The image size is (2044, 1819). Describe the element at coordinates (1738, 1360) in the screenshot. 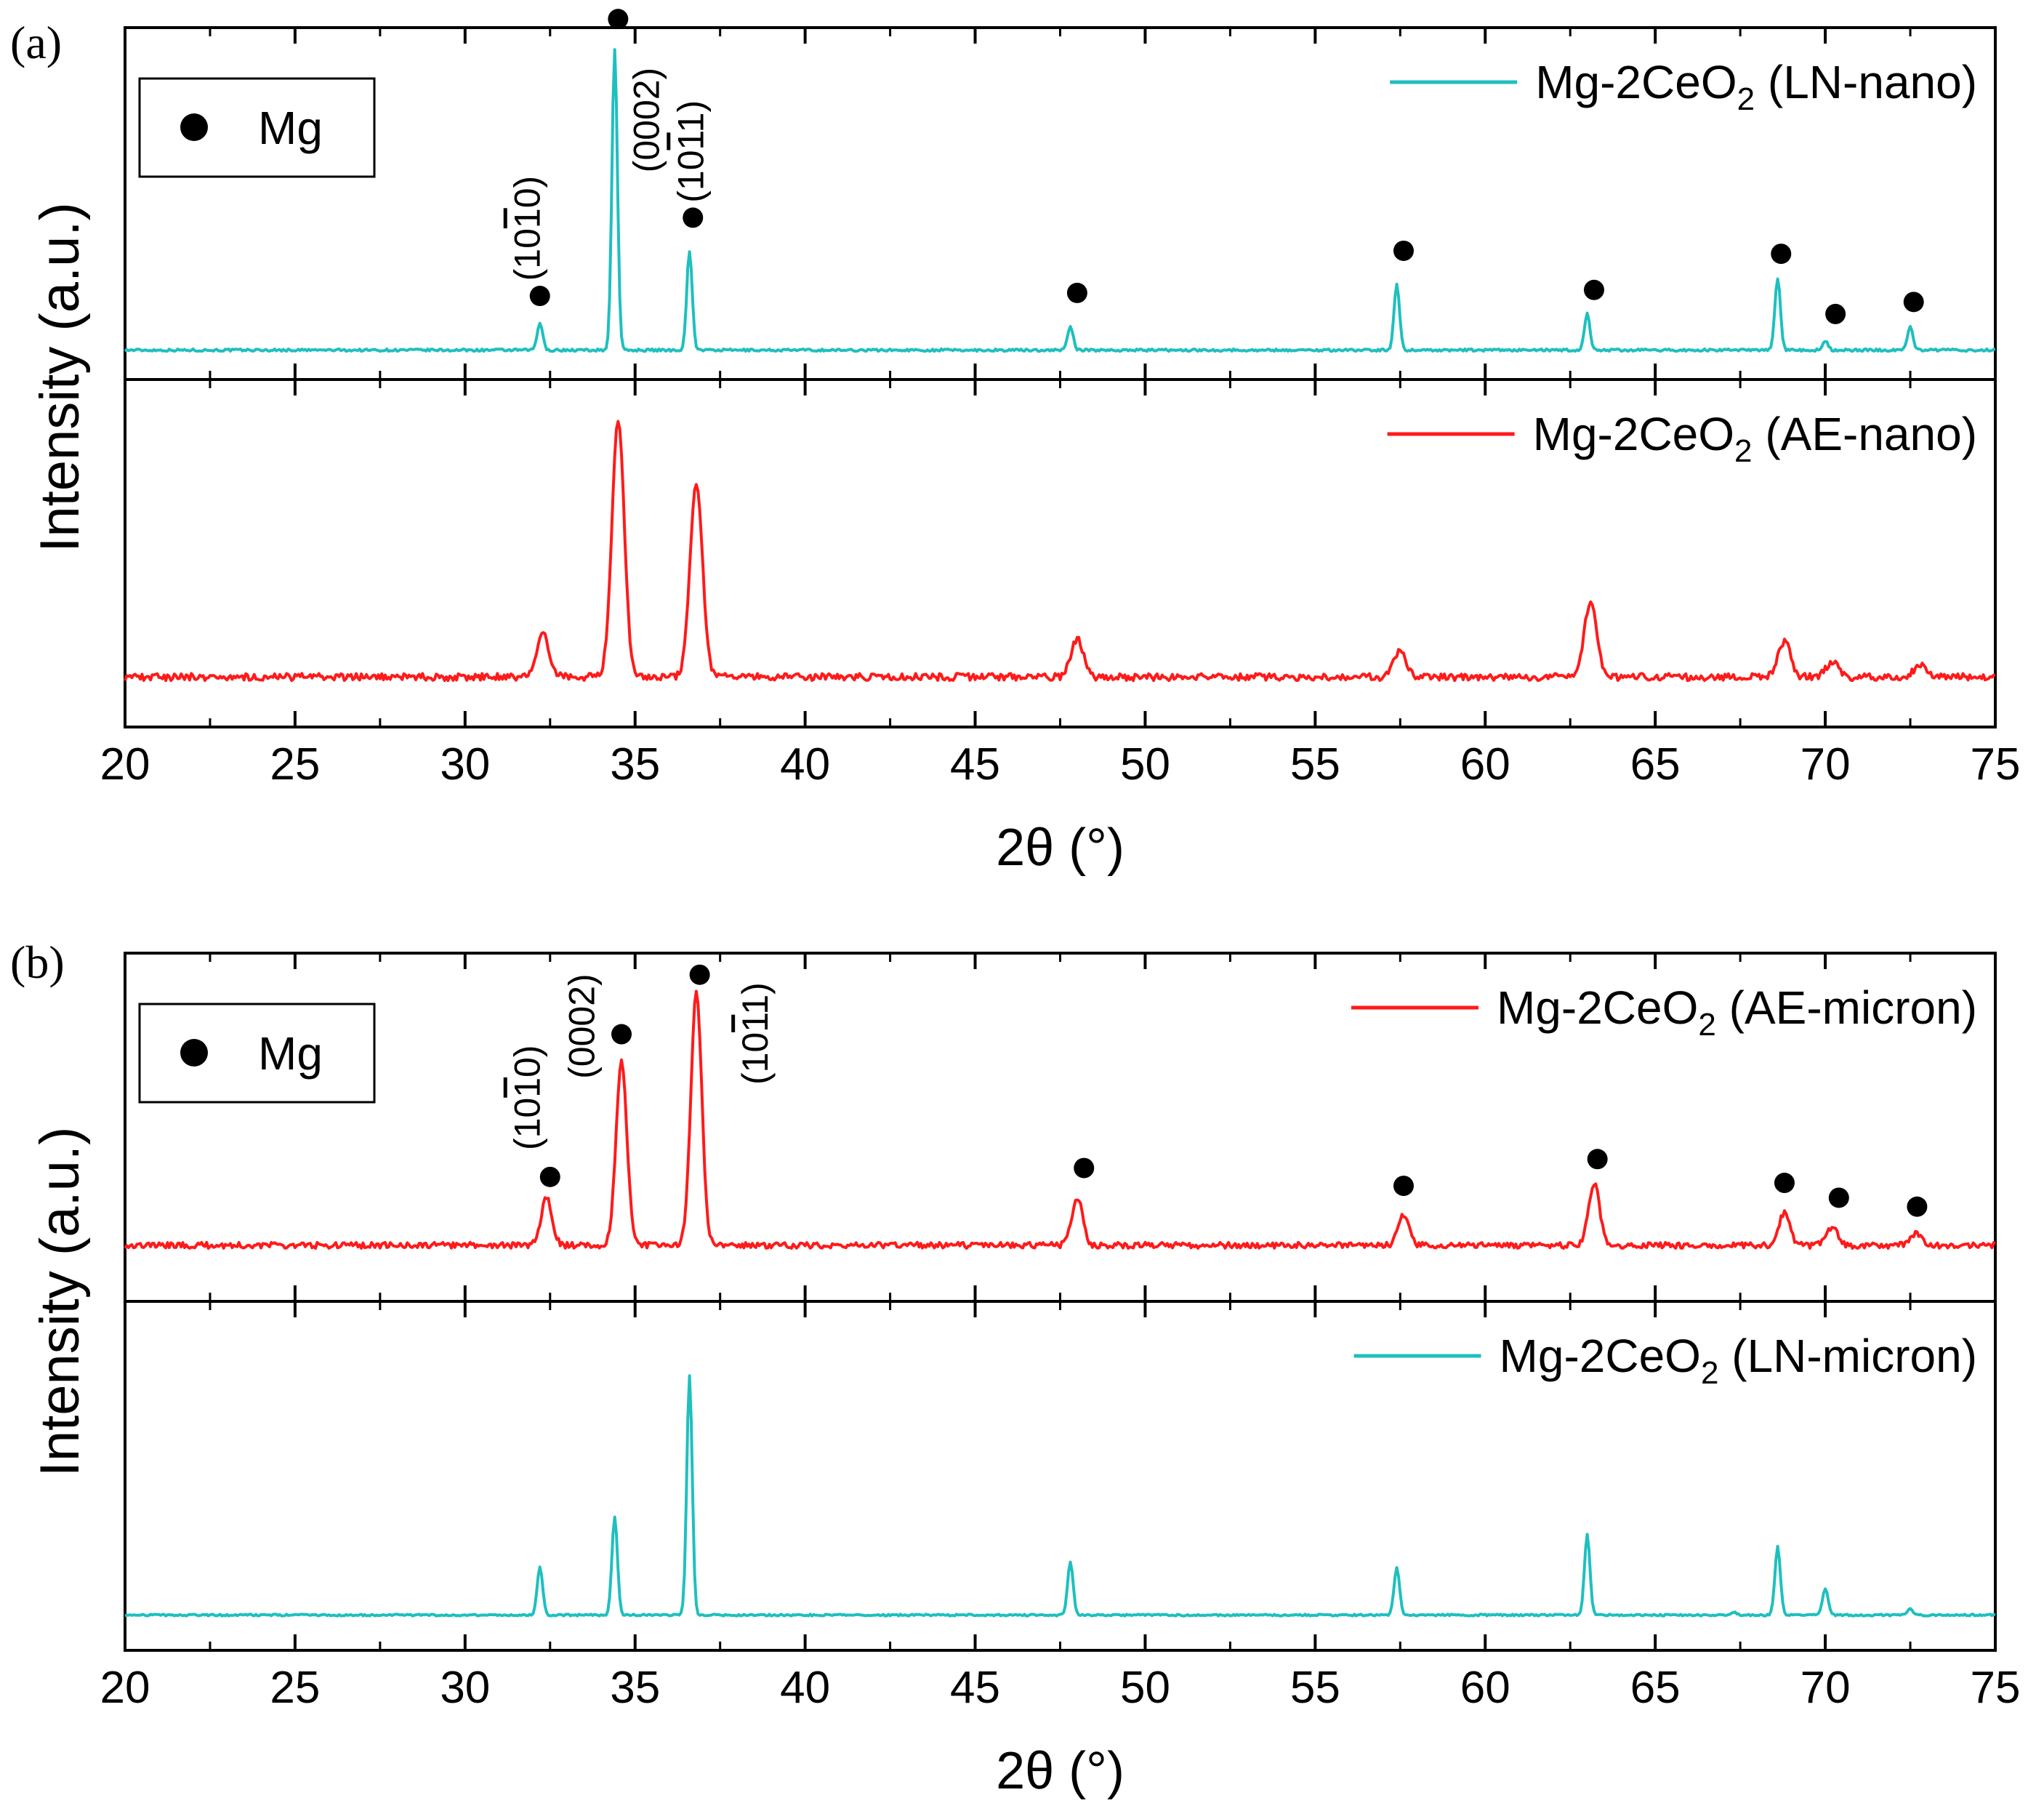

I see `series-legend-label: Mg-2CeO2 (LN-micron)` at that location.